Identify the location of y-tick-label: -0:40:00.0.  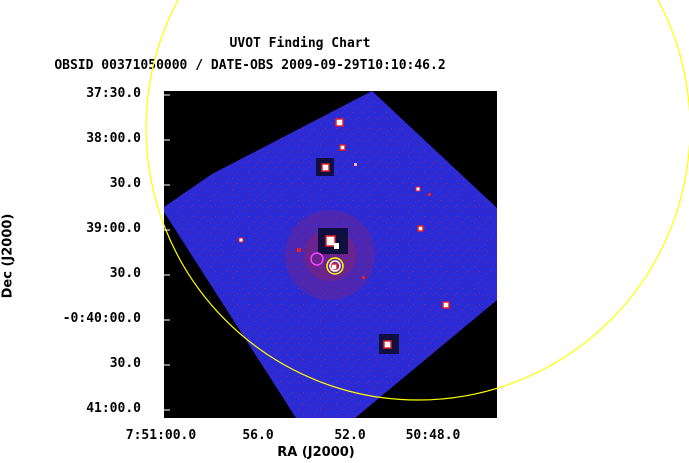
(101, 318).